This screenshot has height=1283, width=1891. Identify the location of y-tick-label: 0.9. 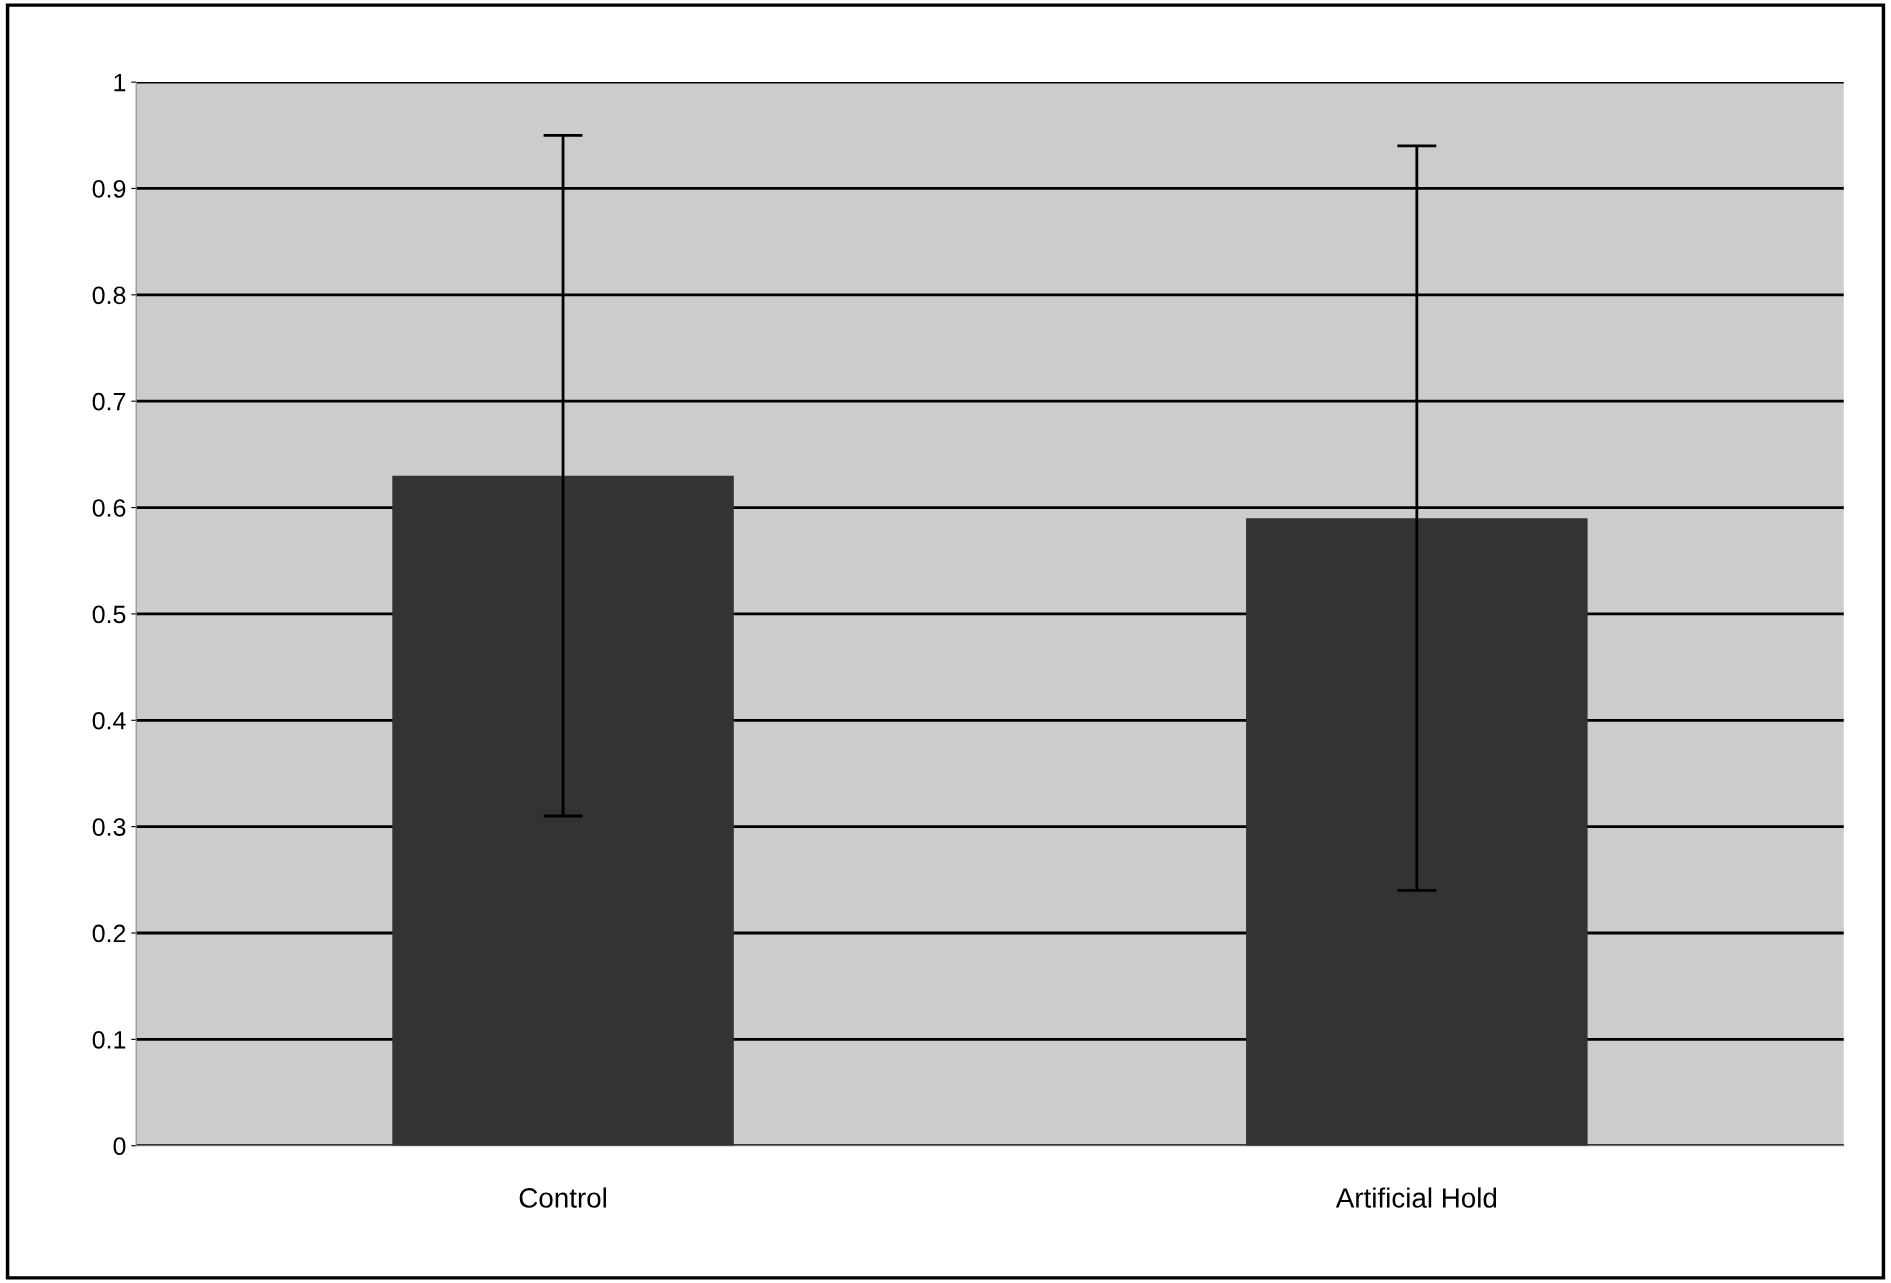
(109, 189).